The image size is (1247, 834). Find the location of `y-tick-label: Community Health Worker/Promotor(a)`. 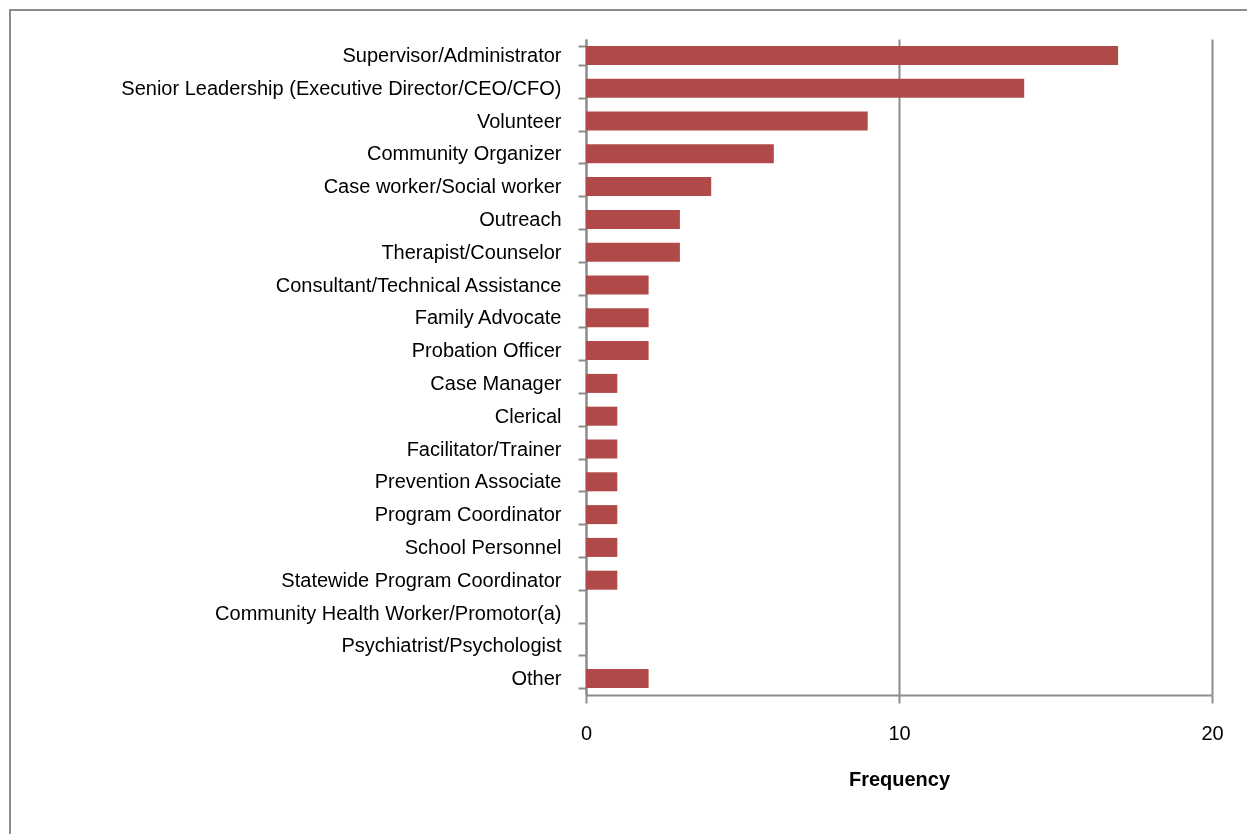

y-tick-label: Community Health Worker/Promotor(a) is located at coordinates (388, 612).